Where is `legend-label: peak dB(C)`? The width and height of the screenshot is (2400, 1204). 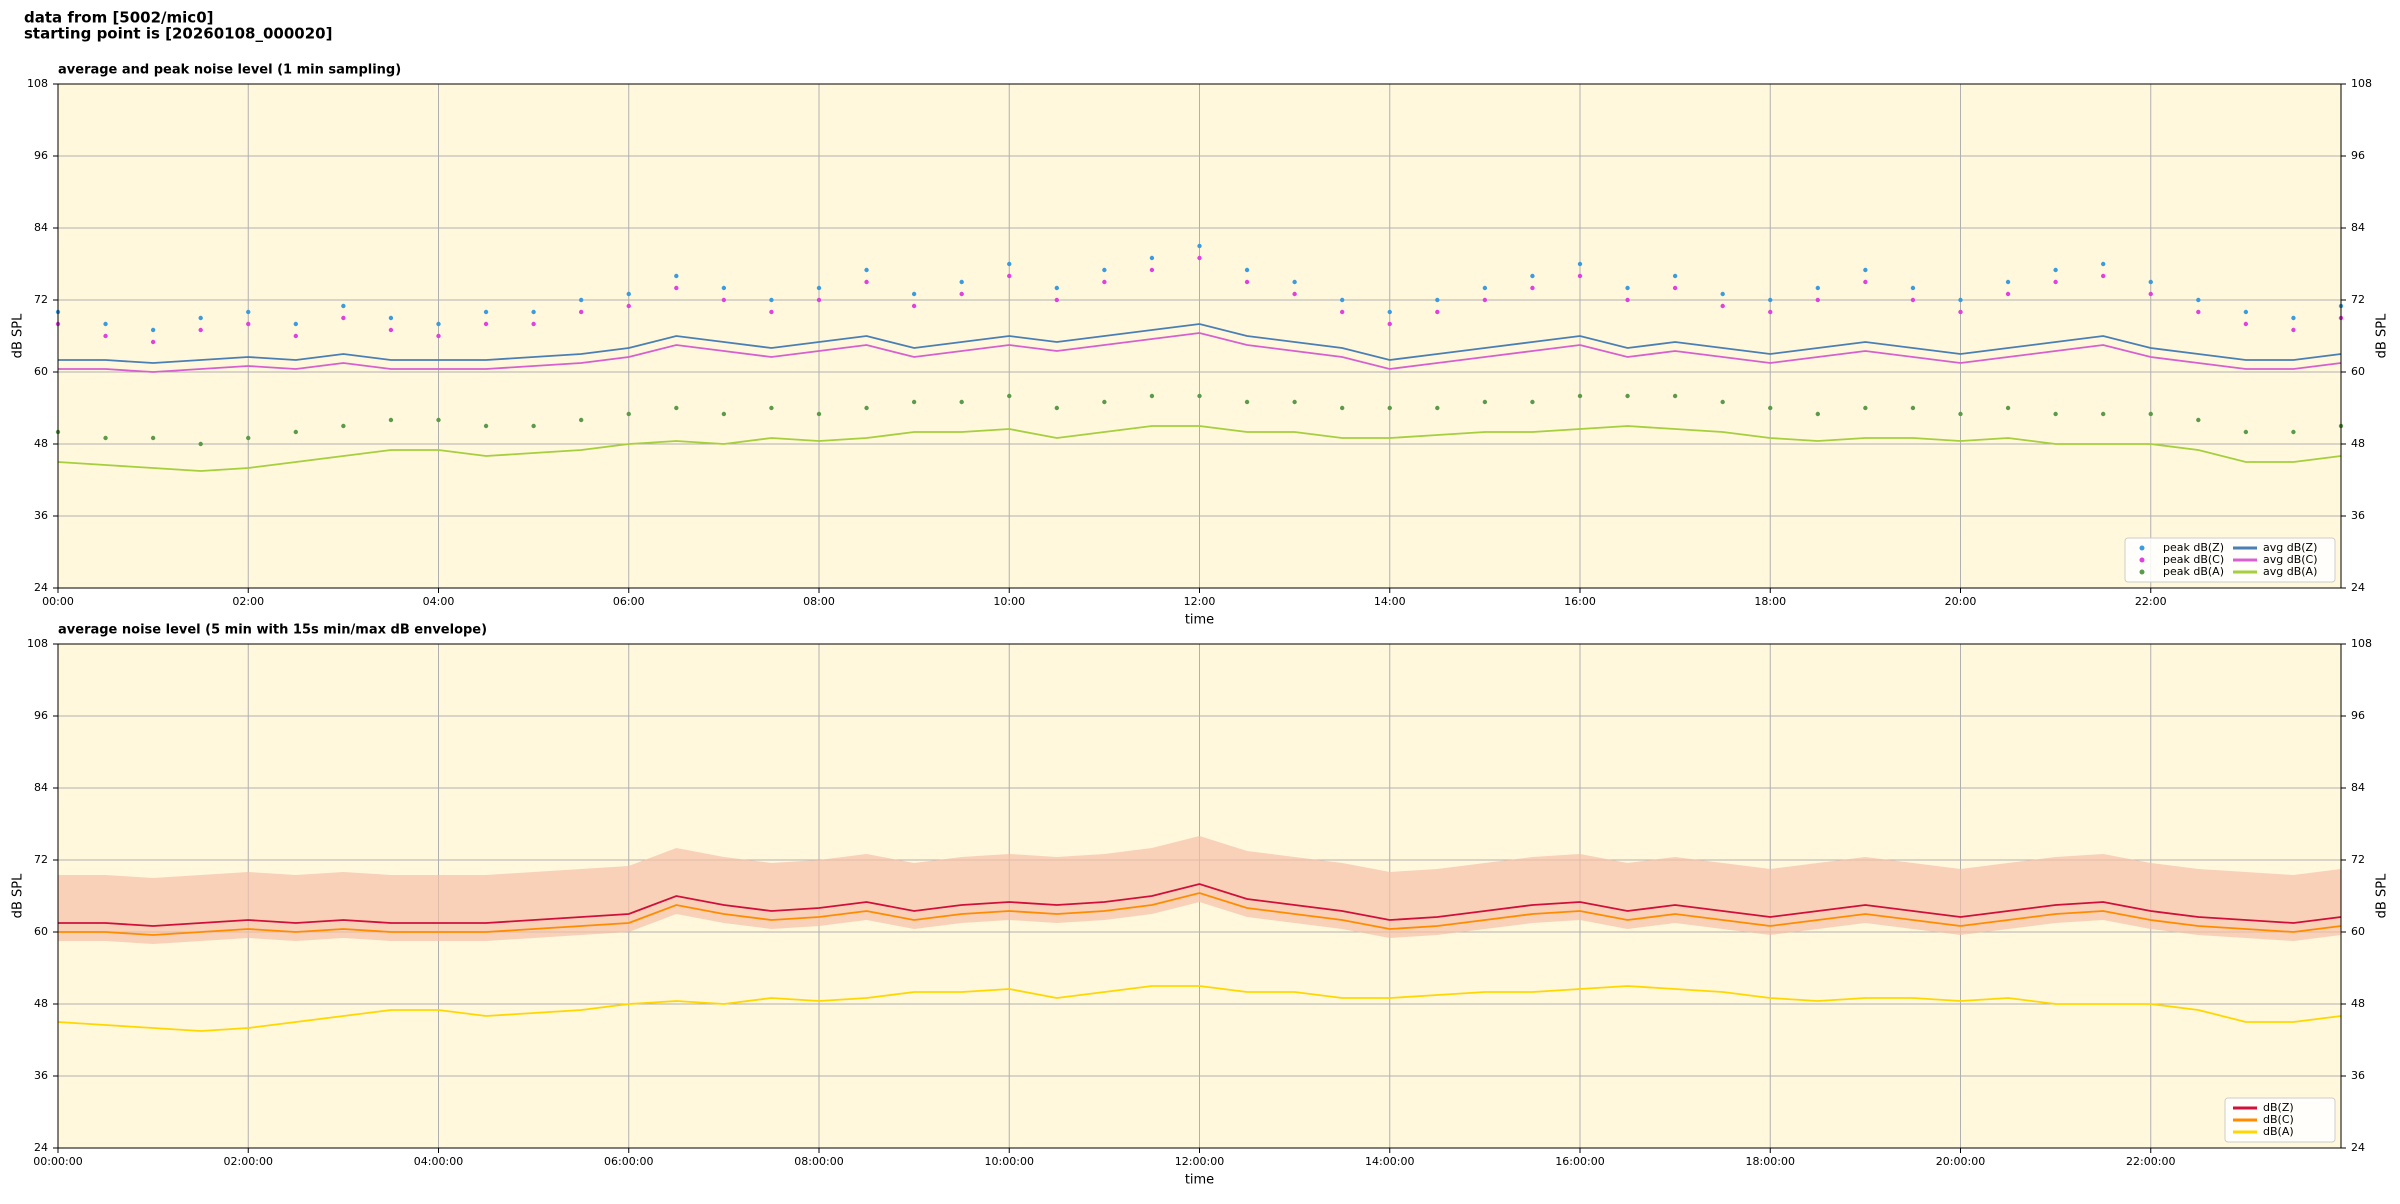 legend-label: peak dB(C) is located at coordinates (2193, 559).